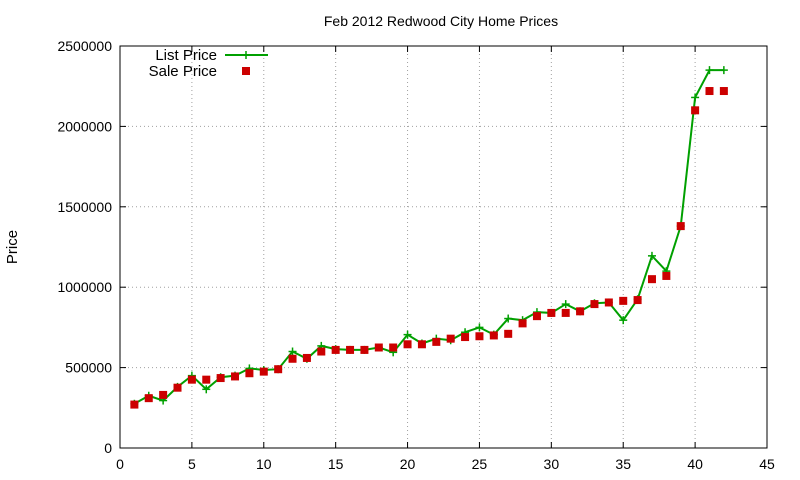 The width and height of the screenshot is (800, 480). Describe the element at coordinates (186, 55) in the screenshot. I see `legend-label: List Price` at that location.